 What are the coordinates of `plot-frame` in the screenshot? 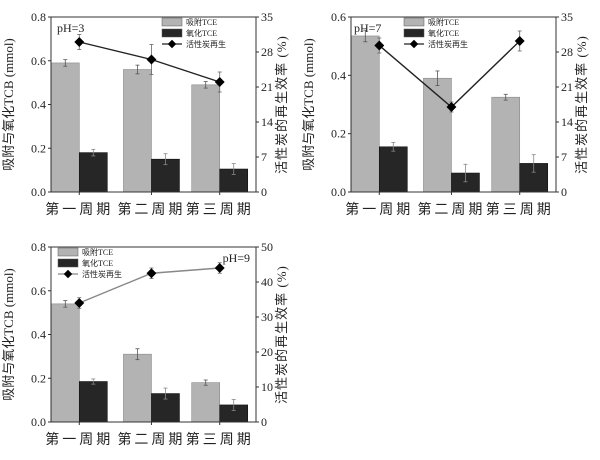 It's located at (453, 104).